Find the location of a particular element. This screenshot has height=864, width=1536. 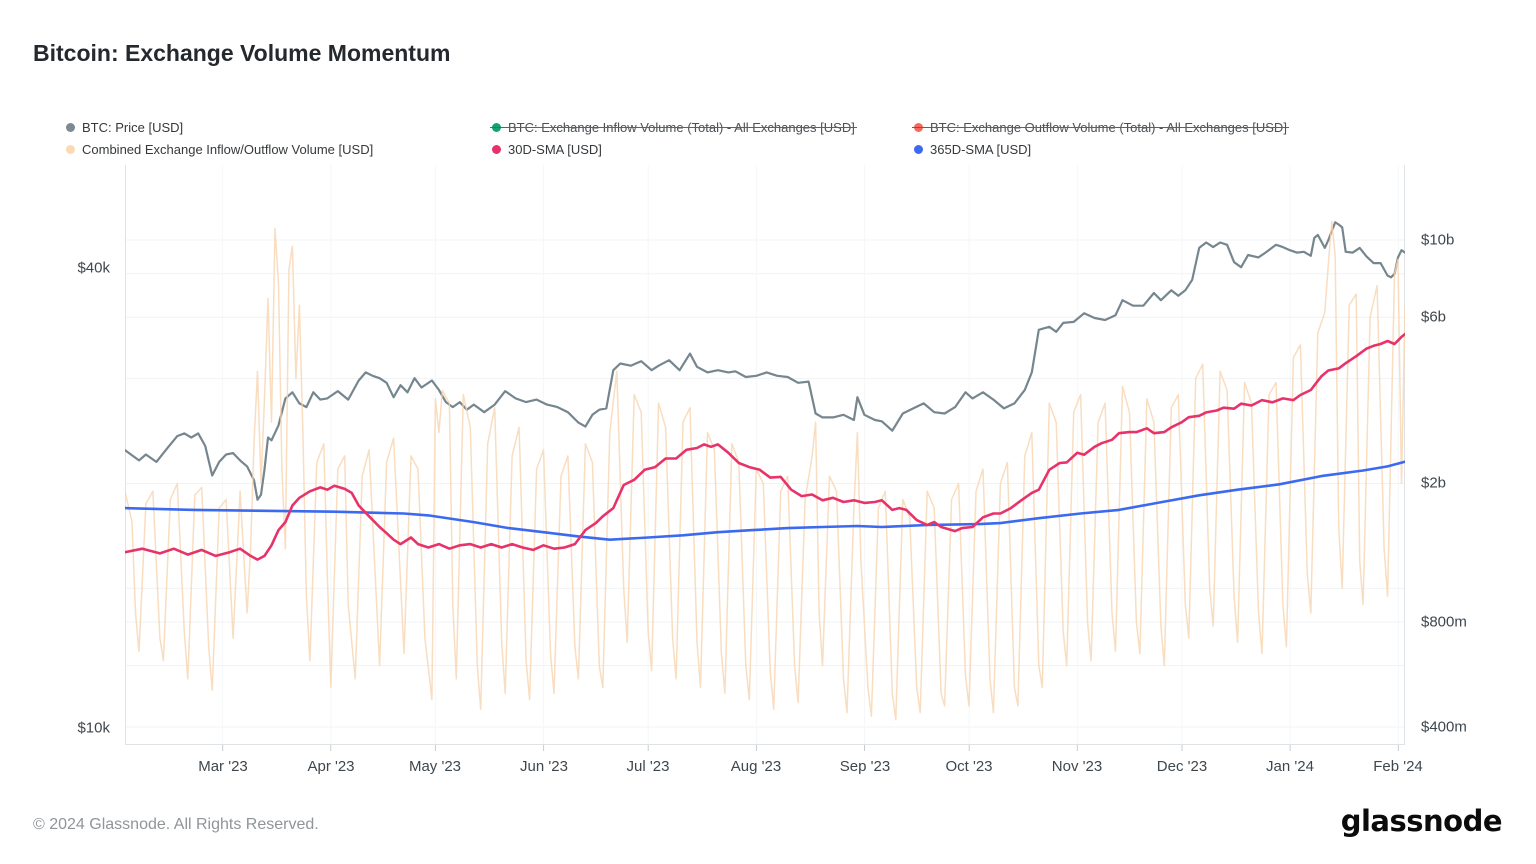

x-axis-tick-label: Jun '23 is located at coordinates (544, 766).